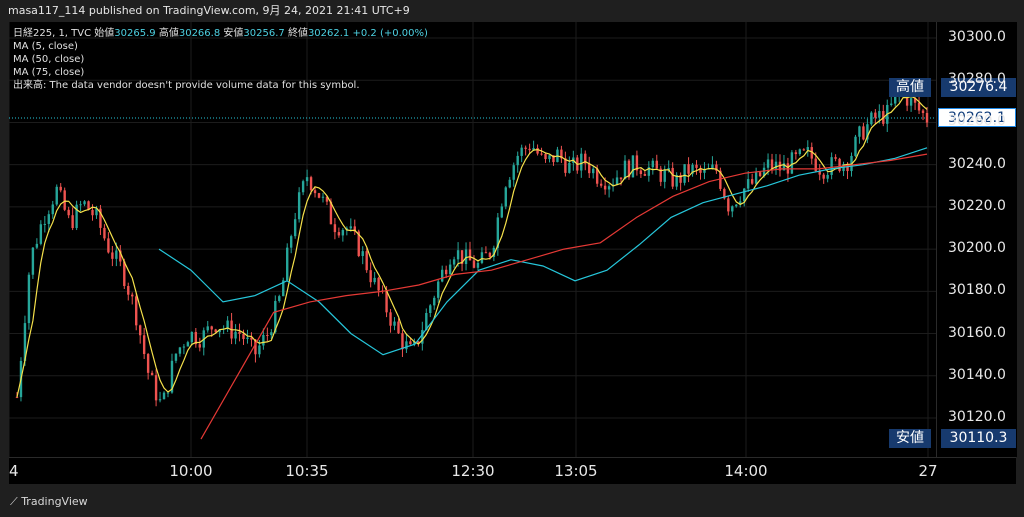 The height and width of the screenshot is (517, 1024). What do you see at coordinates (168, 33) in the screenshot?
I see `high-label: 高値` at bounding box center [168, 33].